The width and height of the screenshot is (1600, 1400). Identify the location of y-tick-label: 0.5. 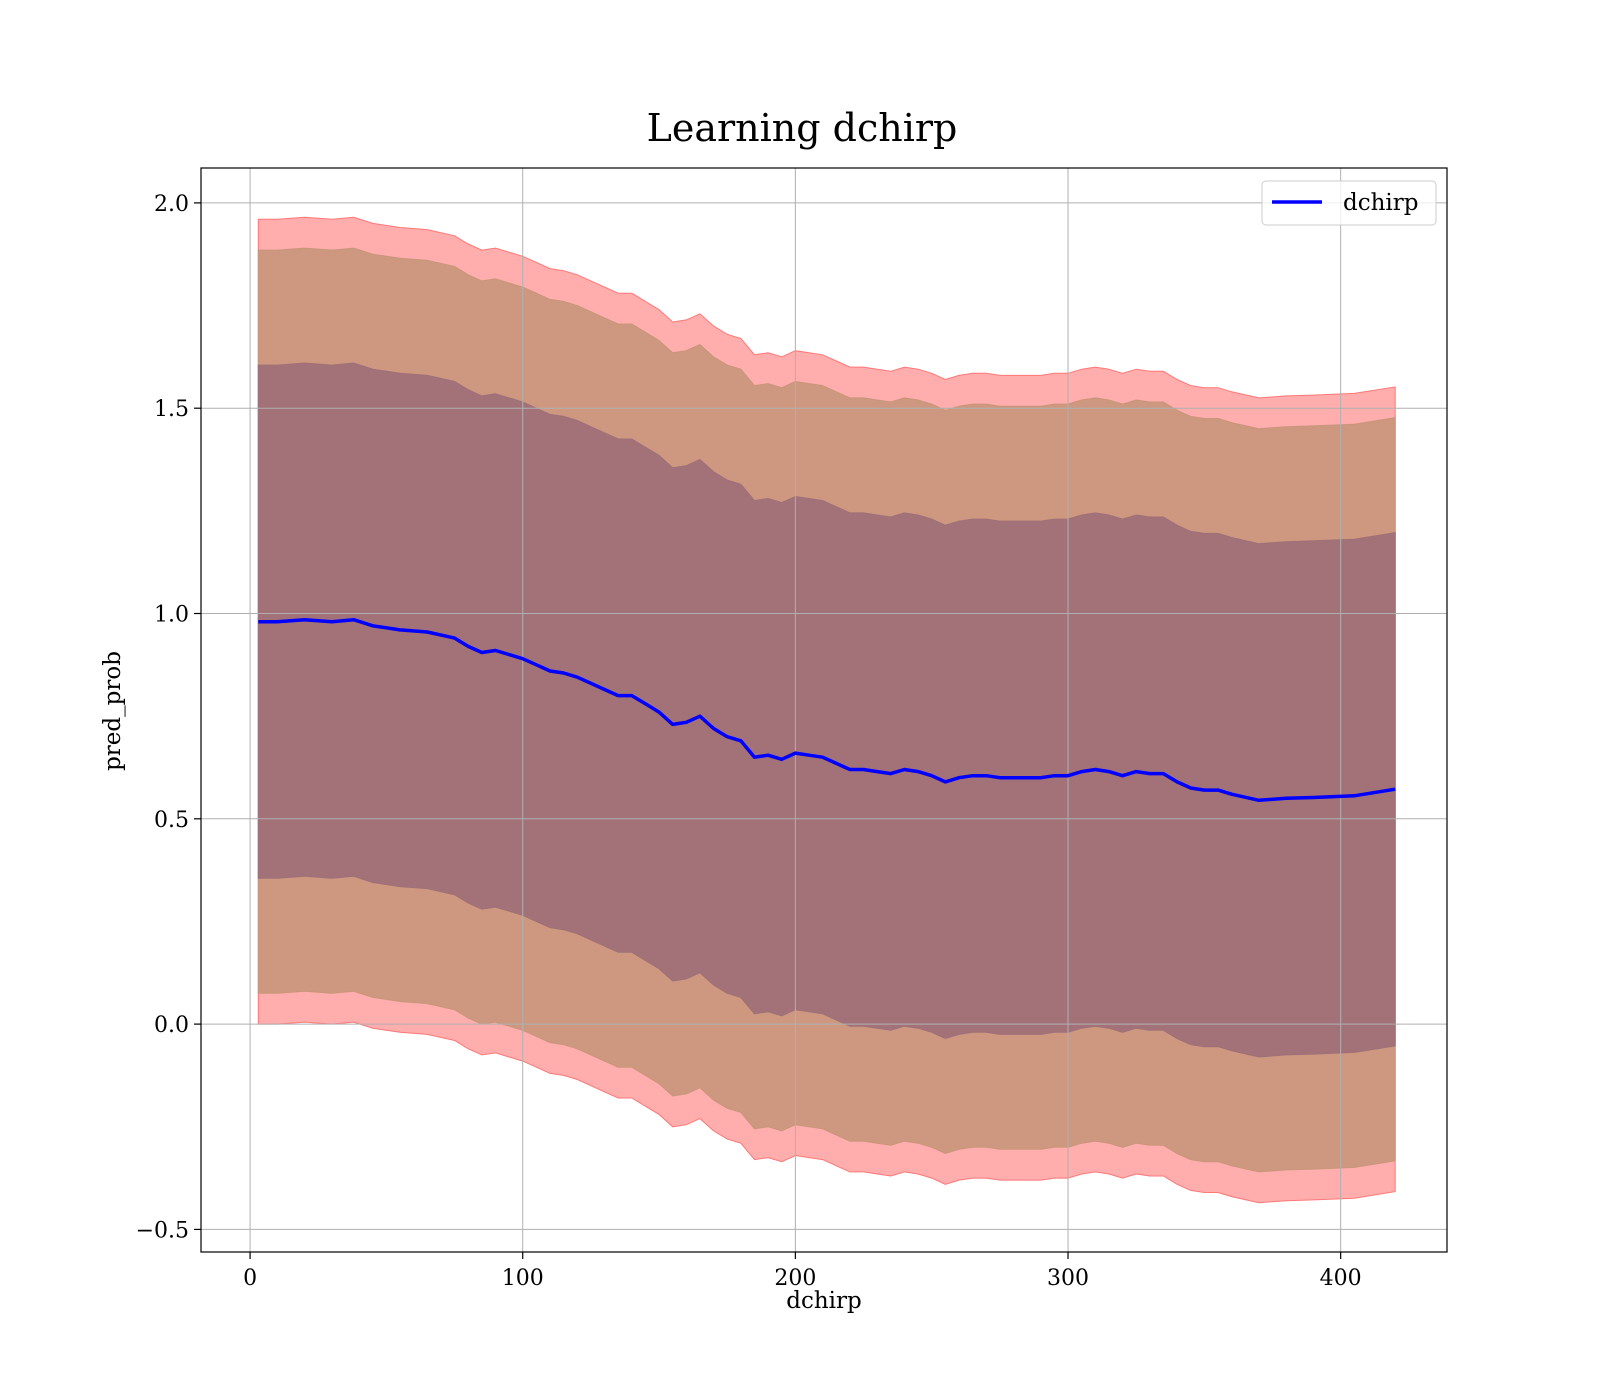
(171, 820).